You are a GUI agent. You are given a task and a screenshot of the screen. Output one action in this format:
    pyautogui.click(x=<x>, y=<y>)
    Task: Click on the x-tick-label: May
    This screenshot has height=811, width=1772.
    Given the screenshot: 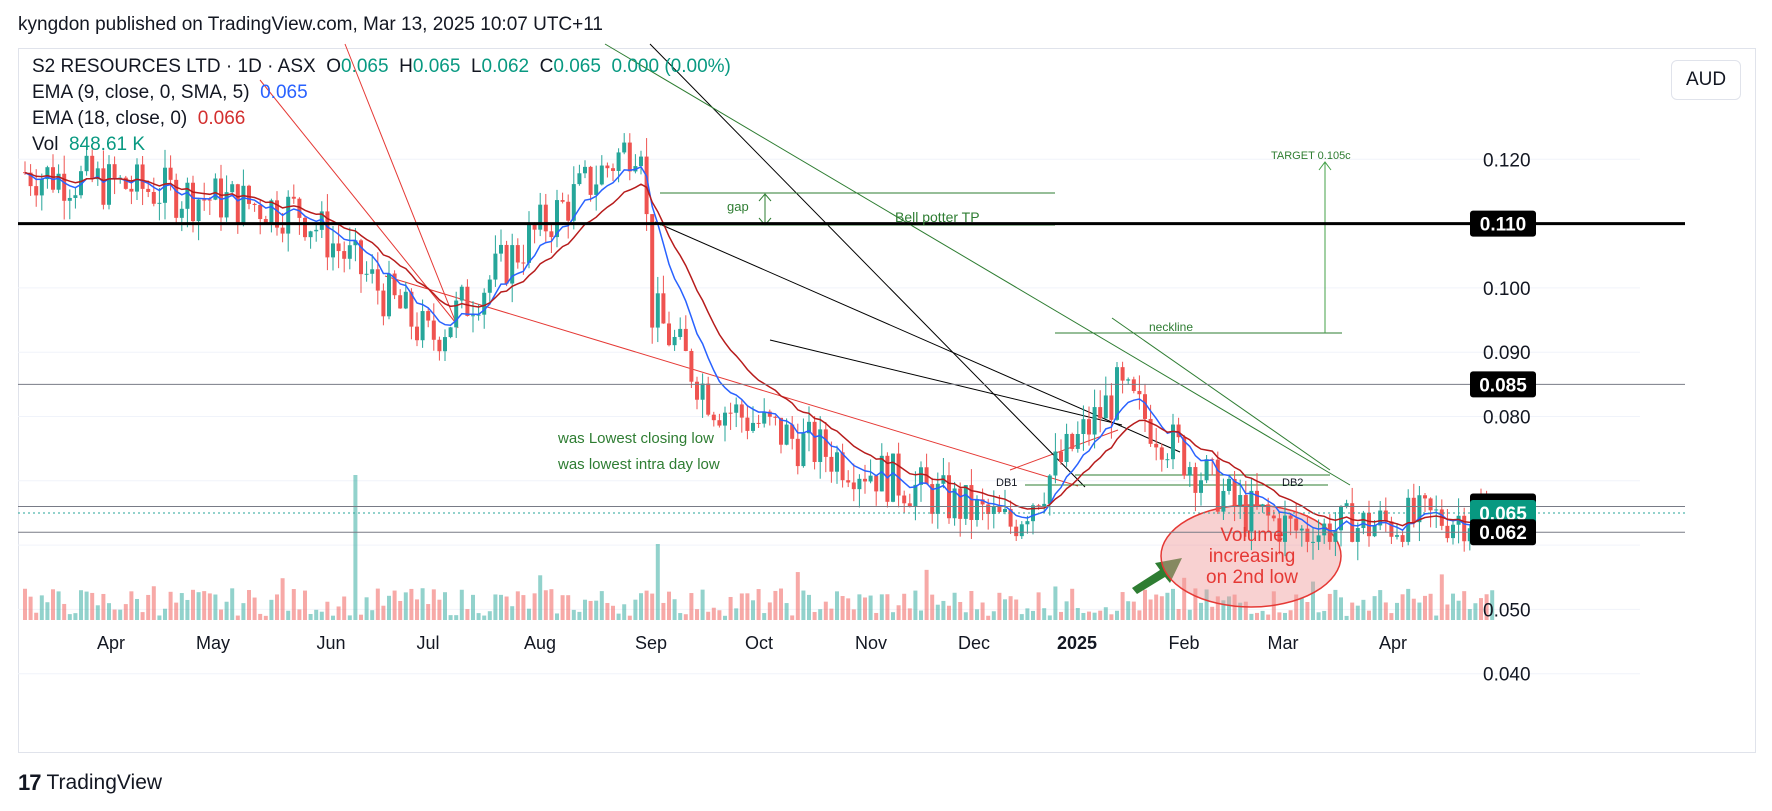 What is the action you would take?
    pyautogui.click(x=213, y=643)
    